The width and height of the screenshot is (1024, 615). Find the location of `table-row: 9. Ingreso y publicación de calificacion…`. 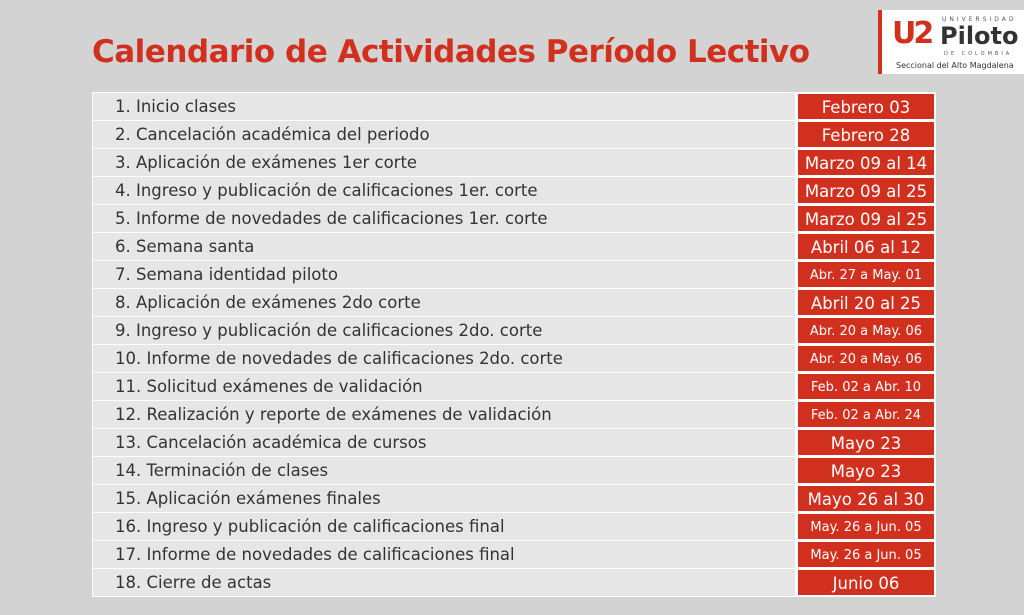

table-row: 9. Ingreso y publicación de calificacion… is located at coordinates (514, 331).